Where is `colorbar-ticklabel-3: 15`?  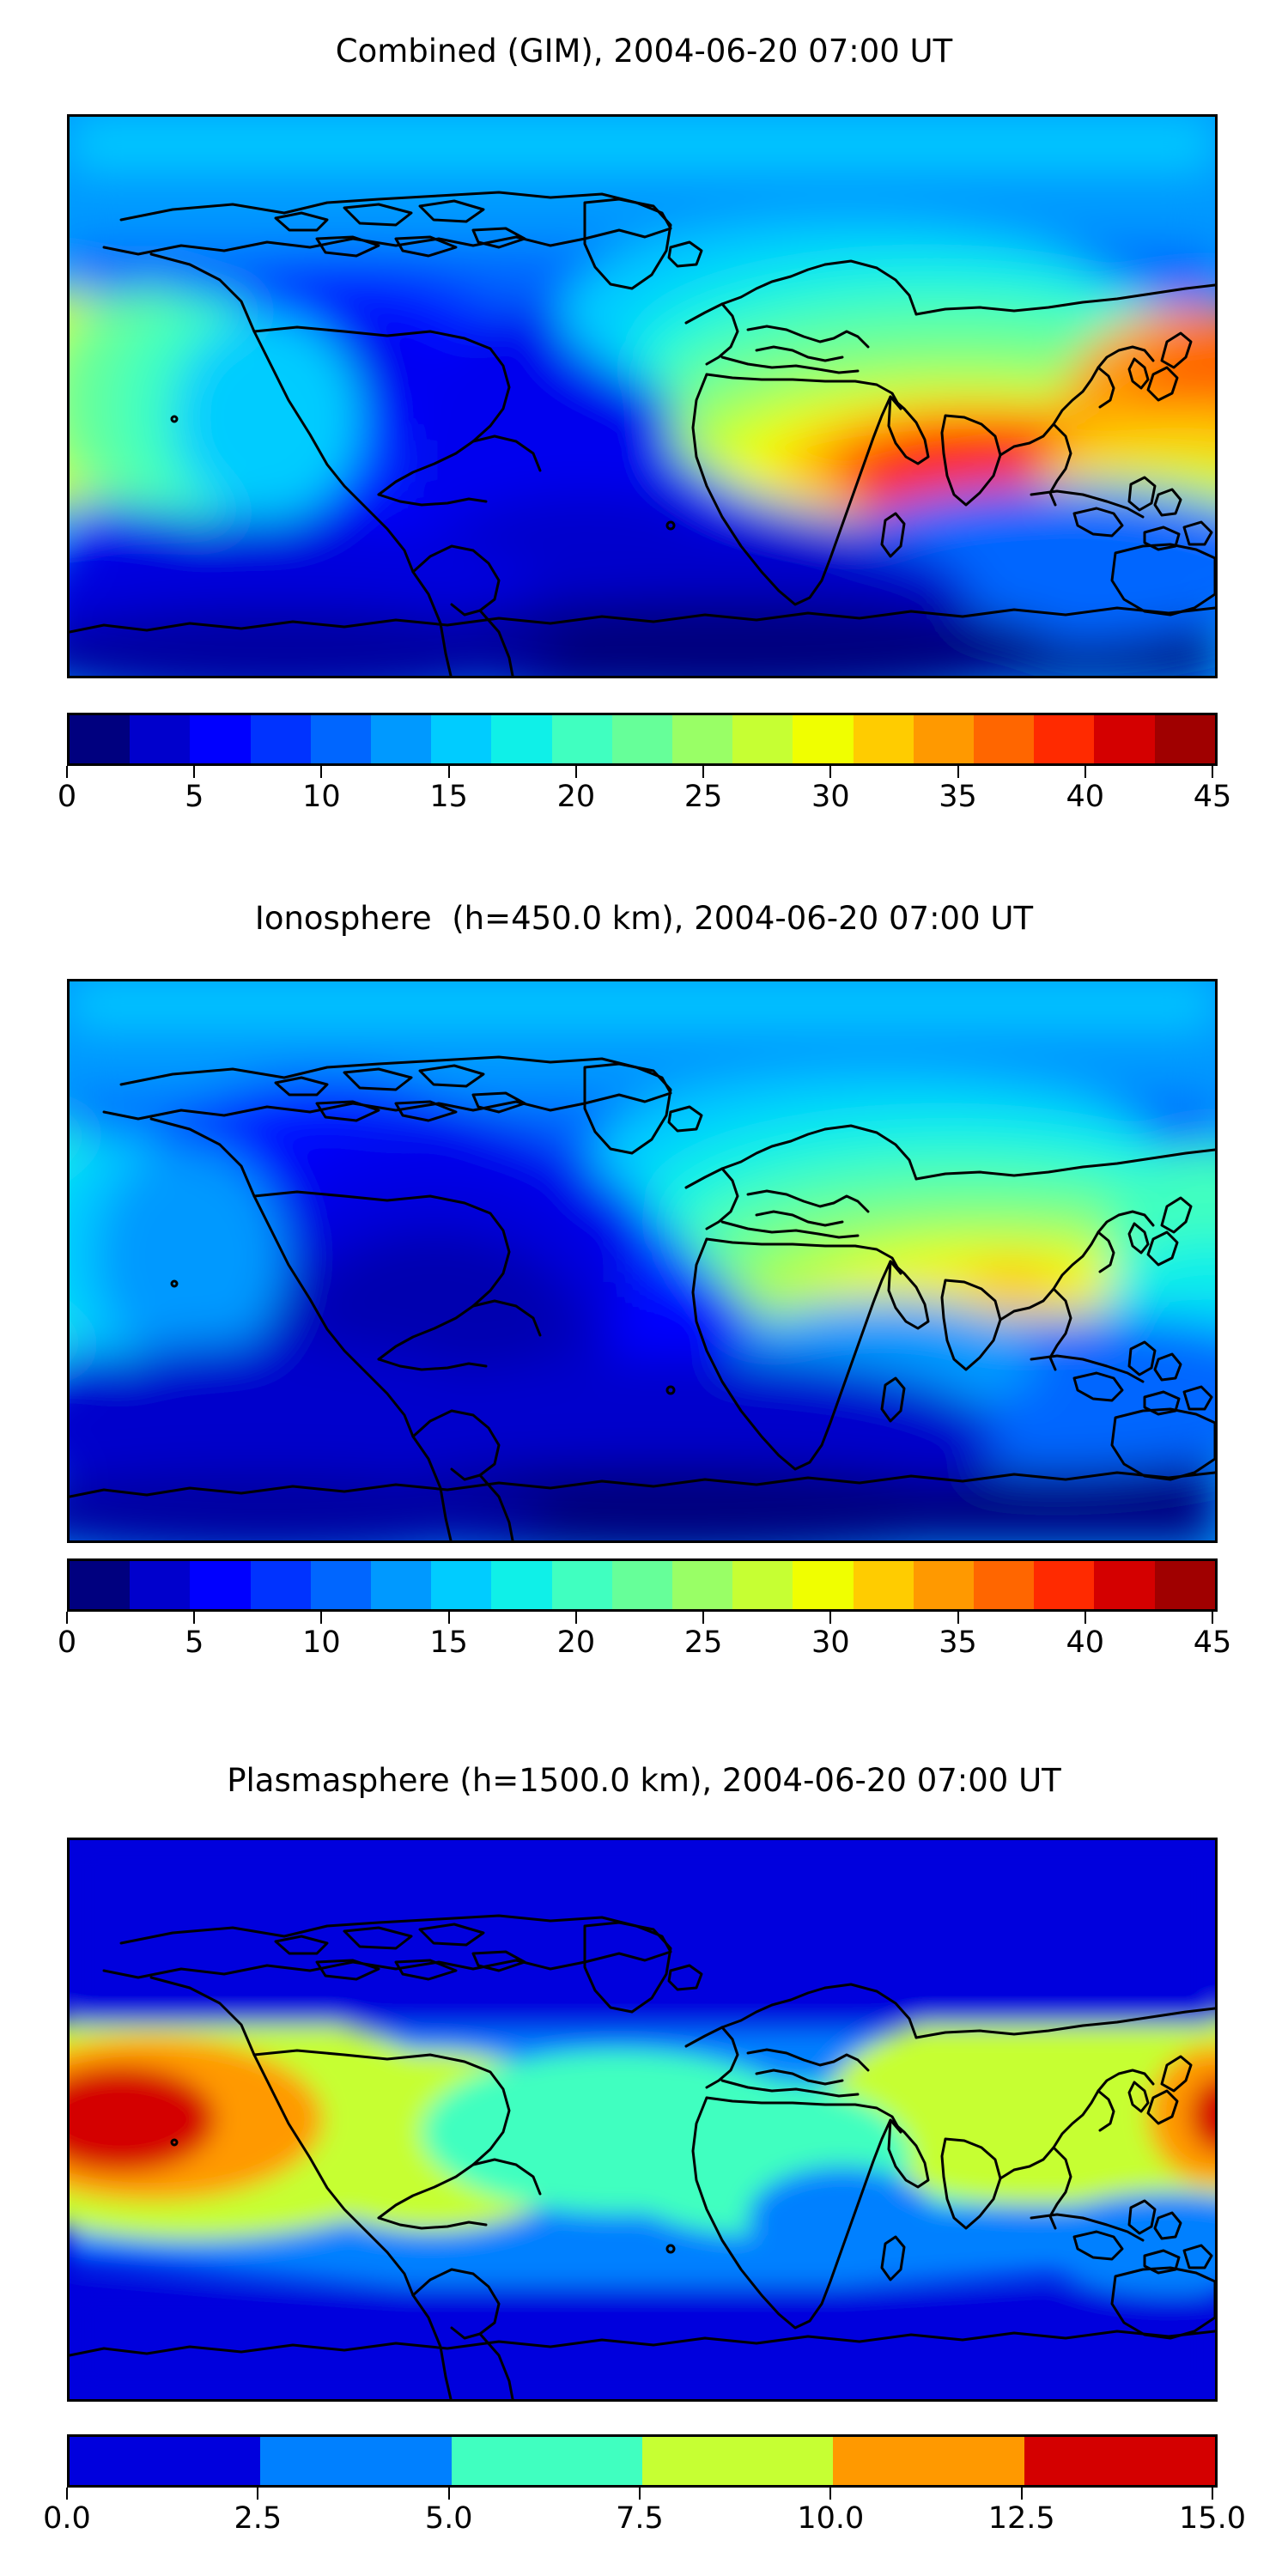
colorbar-ticklabel-3: 15 is located at coordinates (448, 1642).